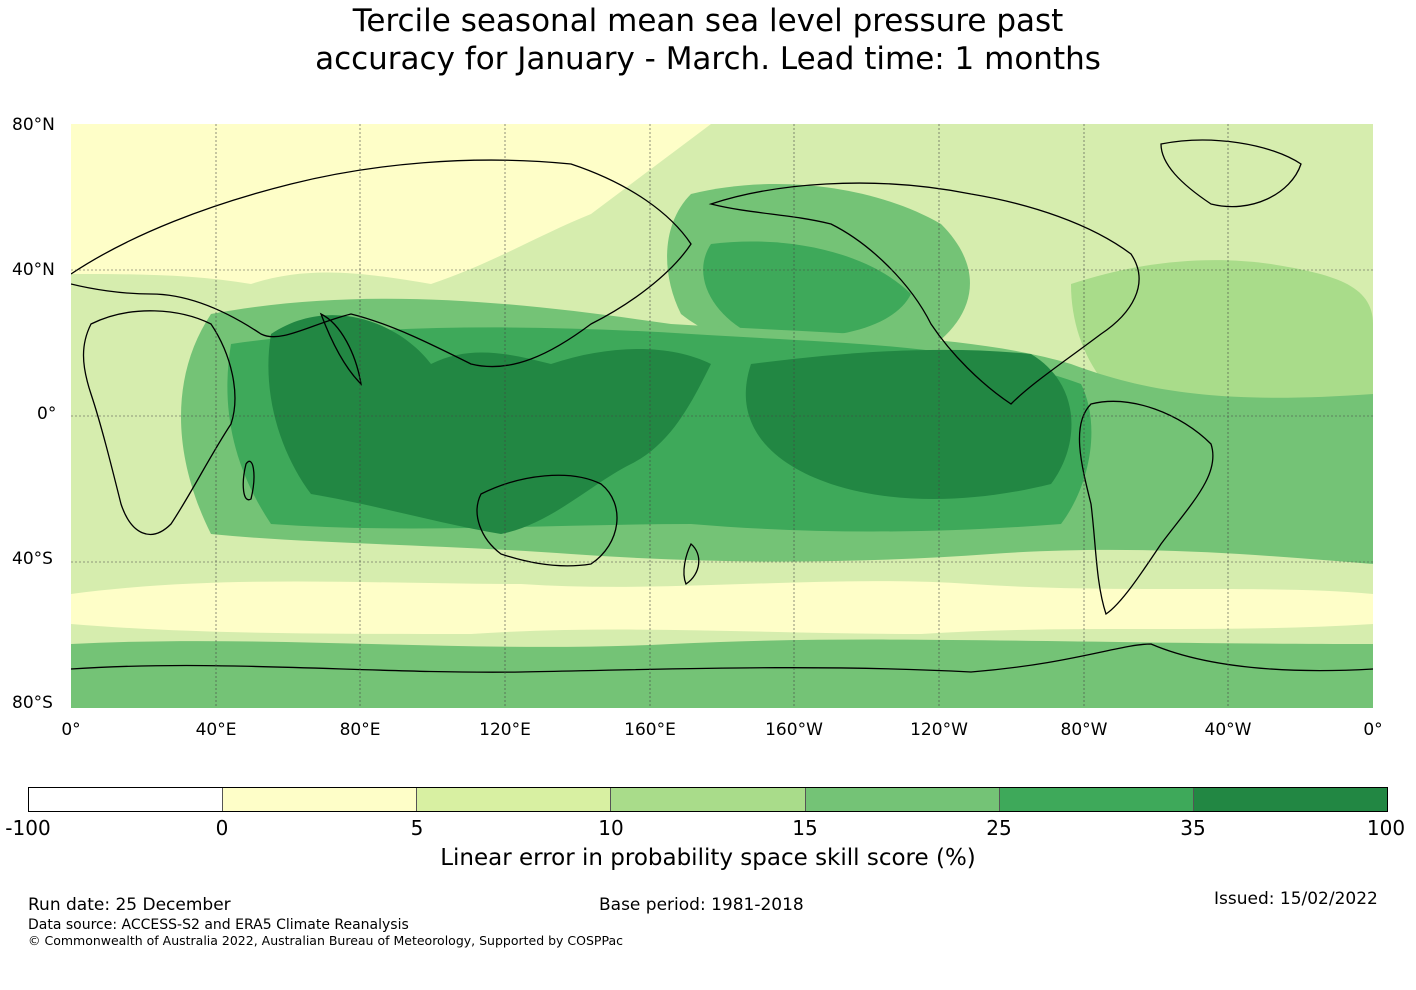 The image size is (1416, 990). Describe the element at coordinates (71, 730) in the screenshot. I see `lon-label-0-left: 0°` at that location.